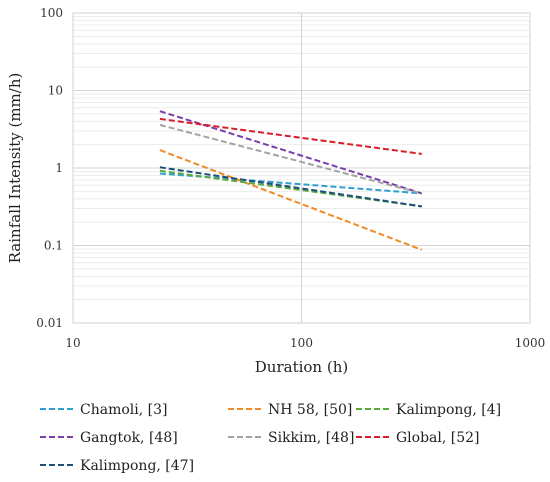  What do you see at coordinates (15, 168) in the screenshot?
I see `y-axis-title: Rainfall Intensity (mm/h)` at bounding box center [15, 168].